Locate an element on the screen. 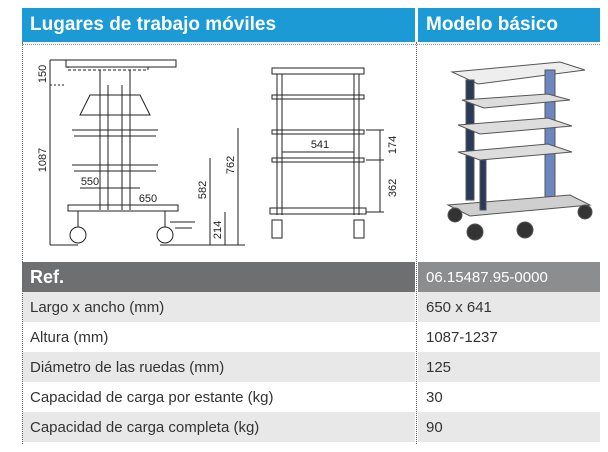  spec-label: Capacidad de carga completa (kg) is located at coordinates (218, 427).